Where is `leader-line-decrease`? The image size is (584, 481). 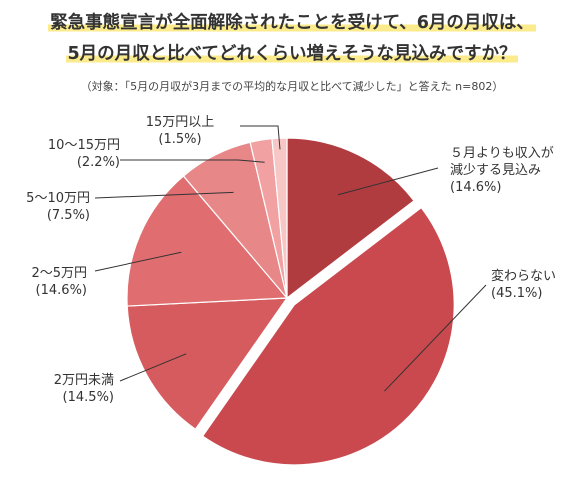 leader-line-decrease is located at coordinates (388, 181).